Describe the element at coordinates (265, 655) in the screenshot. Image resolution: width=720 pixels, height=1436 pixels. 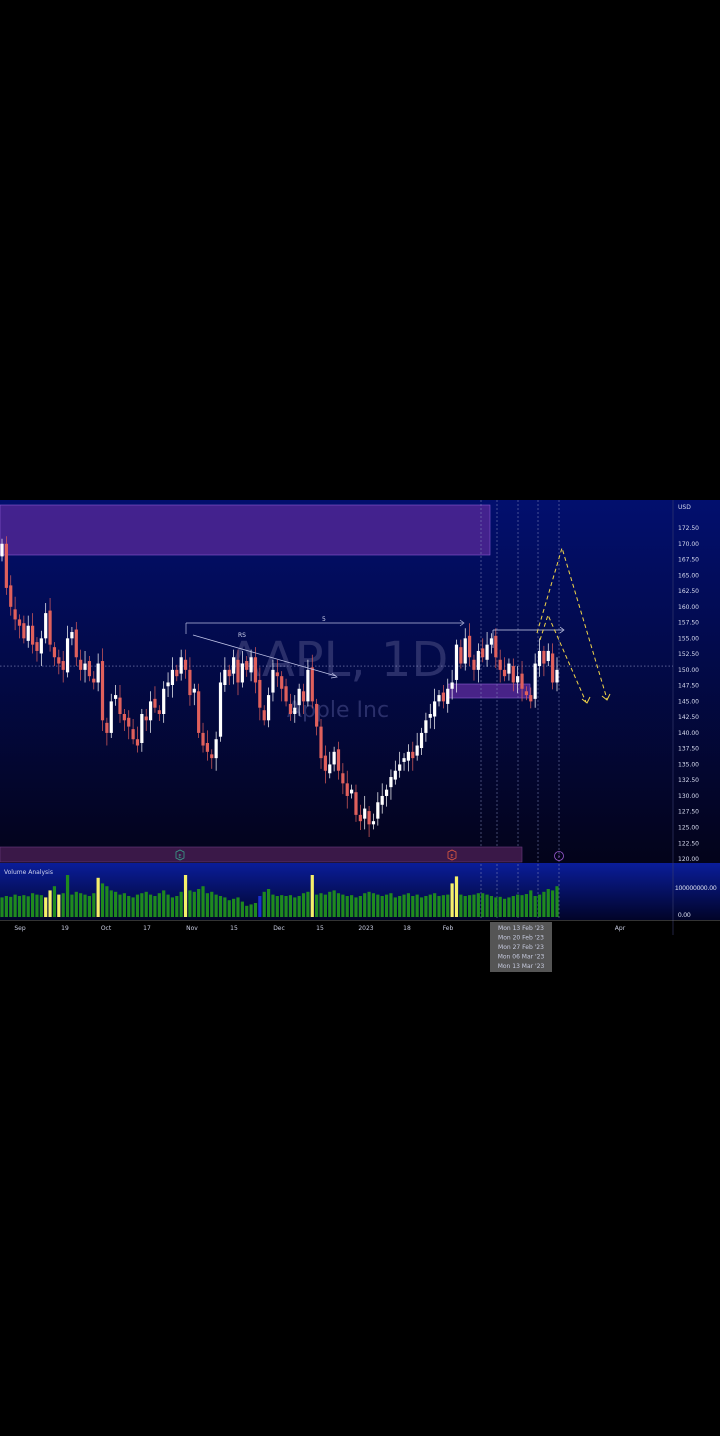
I see `trendline: RS` at that location.